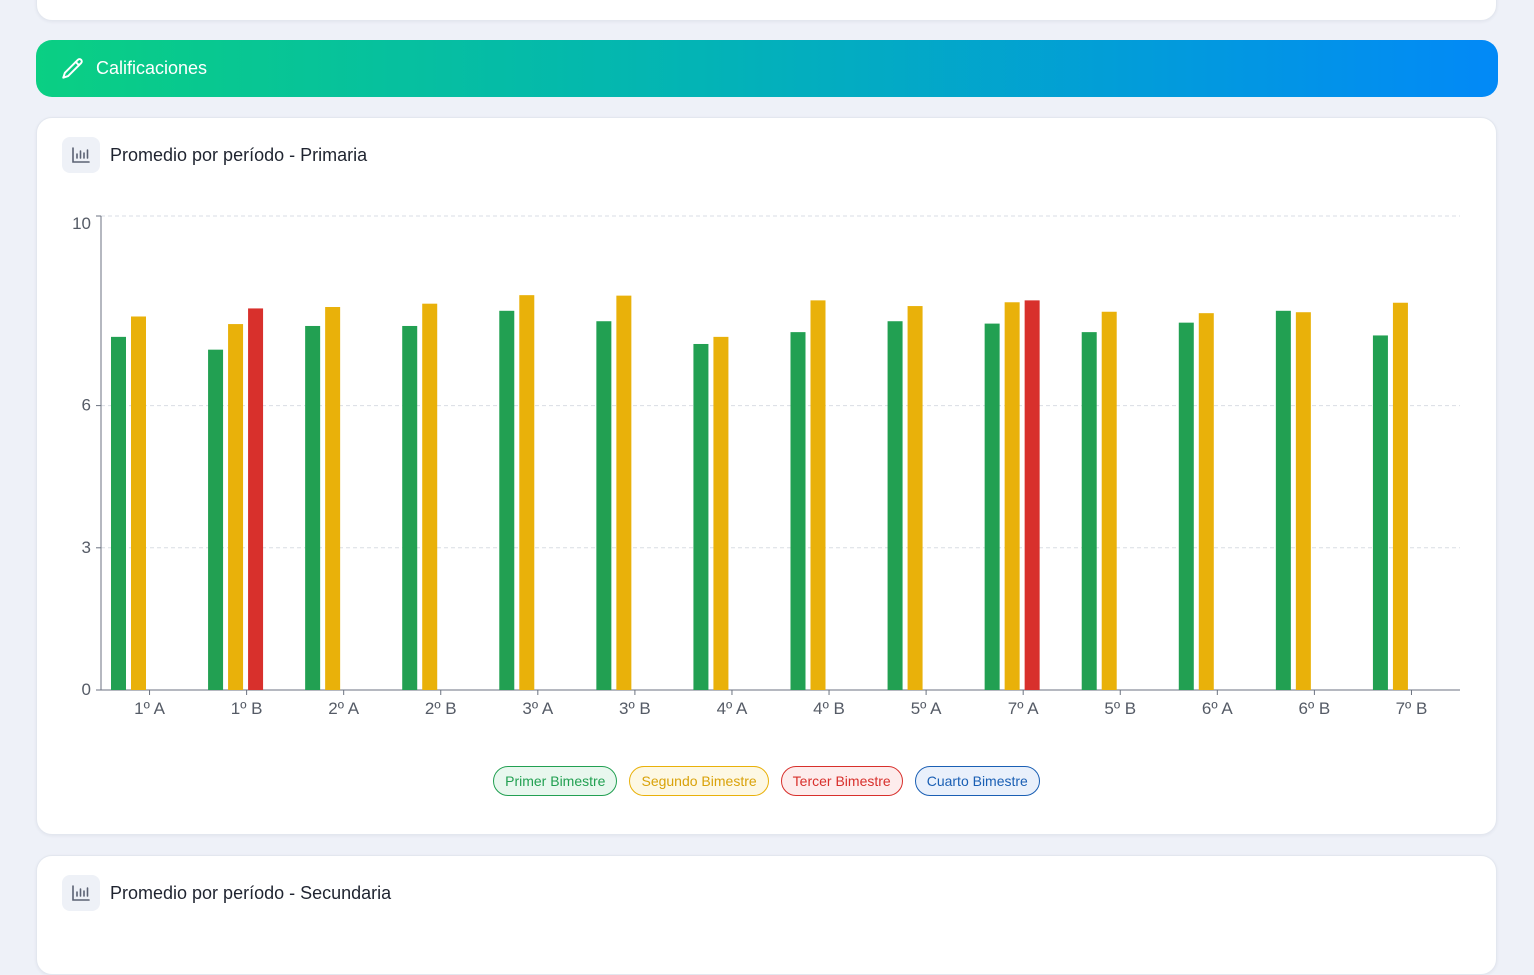  Describe the element at coordinates (555, 781) in the screenshot. I see `legend-item: Primer Bimestre` at that location.